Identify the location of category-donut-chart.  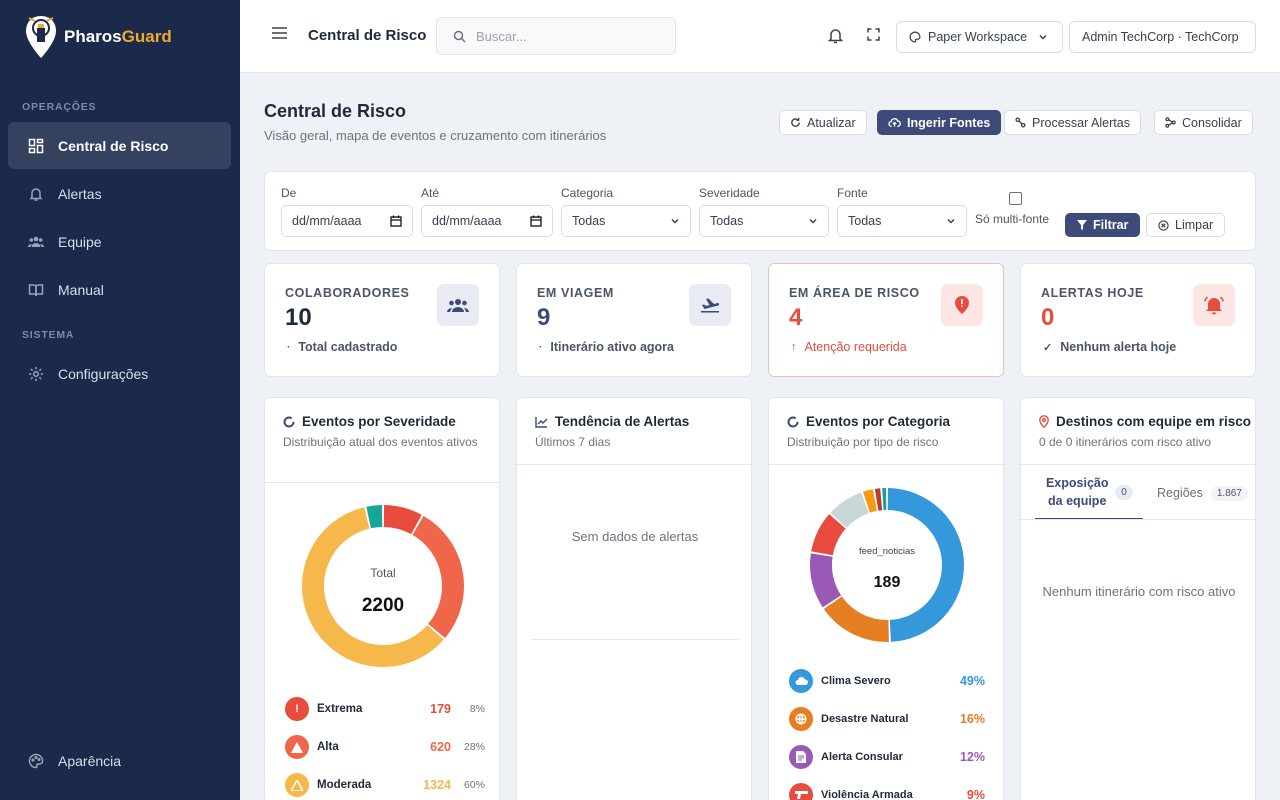
(887, 565).